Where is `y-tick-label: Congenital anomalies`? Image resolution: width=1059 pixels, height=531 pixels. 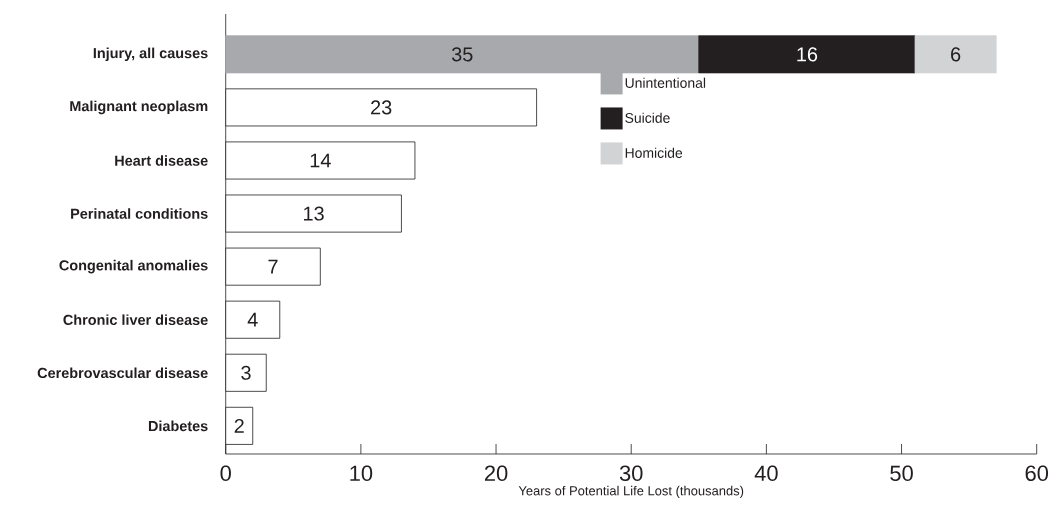
y-tick-label: Congenital anomalies is located at coordinates (133, 266).